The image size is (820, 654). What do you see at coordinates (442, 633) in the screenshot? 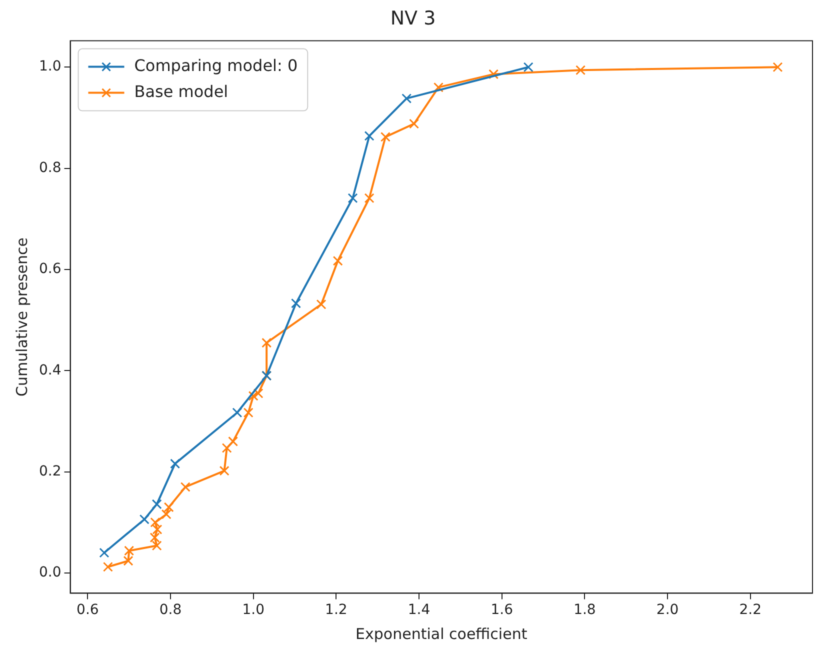
I see `x-axis-title: Exponential coefficient` at bounding box center [442, 633].